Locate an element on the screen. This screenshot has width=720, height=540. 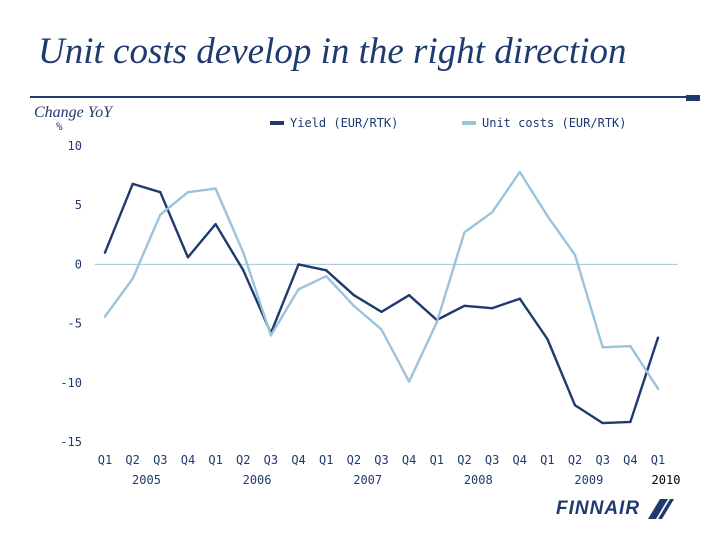
title-divider is located at coordinates (365, 97).